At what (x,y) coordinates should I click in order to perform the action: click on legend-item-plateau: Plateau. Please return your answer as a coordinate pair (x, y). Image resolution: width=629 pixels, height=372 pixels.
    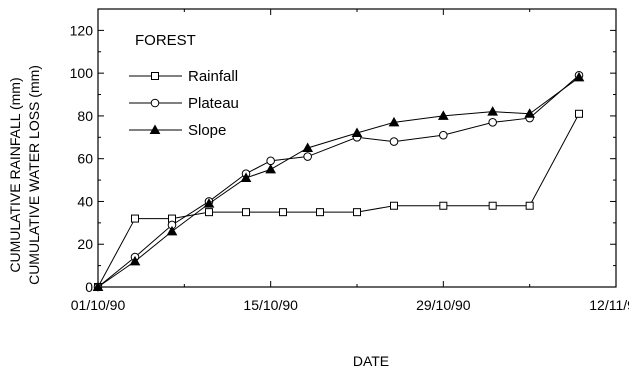
    Looking at the image, I should click on (184, 103).